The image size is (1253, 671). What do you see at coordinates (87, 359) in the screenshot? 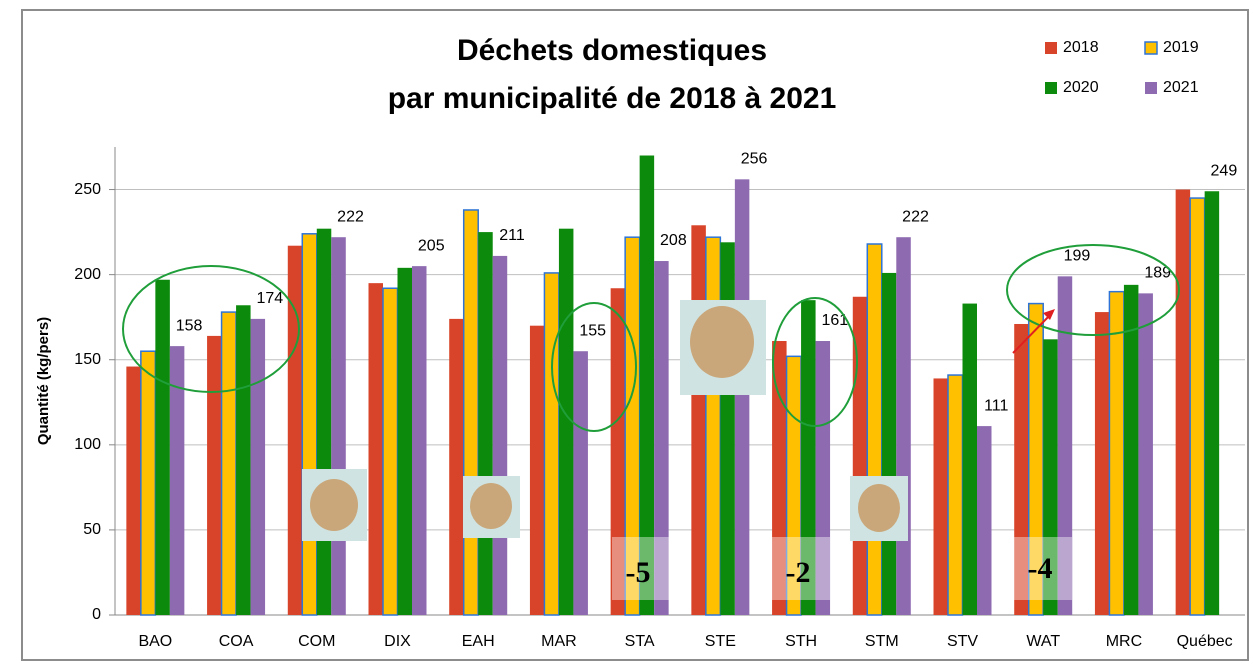
I see `y-tick-label: 150` at bounding box center [87, 359].